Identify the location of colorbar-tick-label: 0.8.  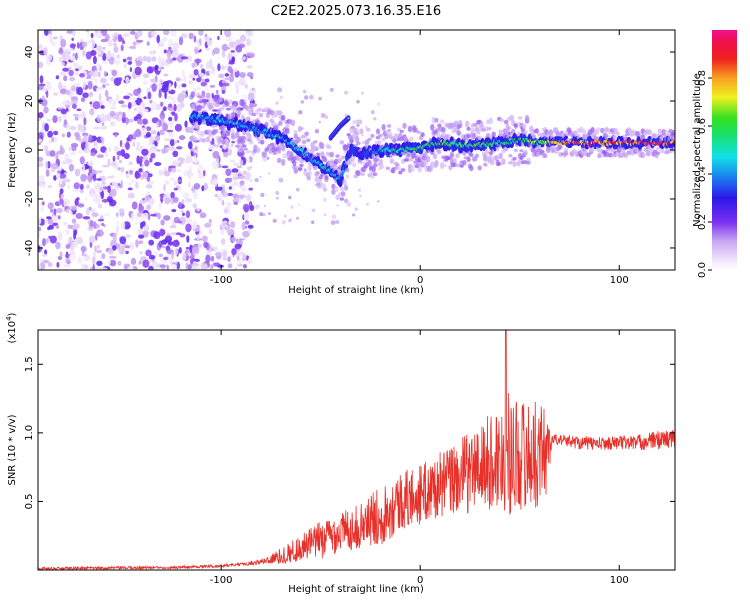
(702, 78).